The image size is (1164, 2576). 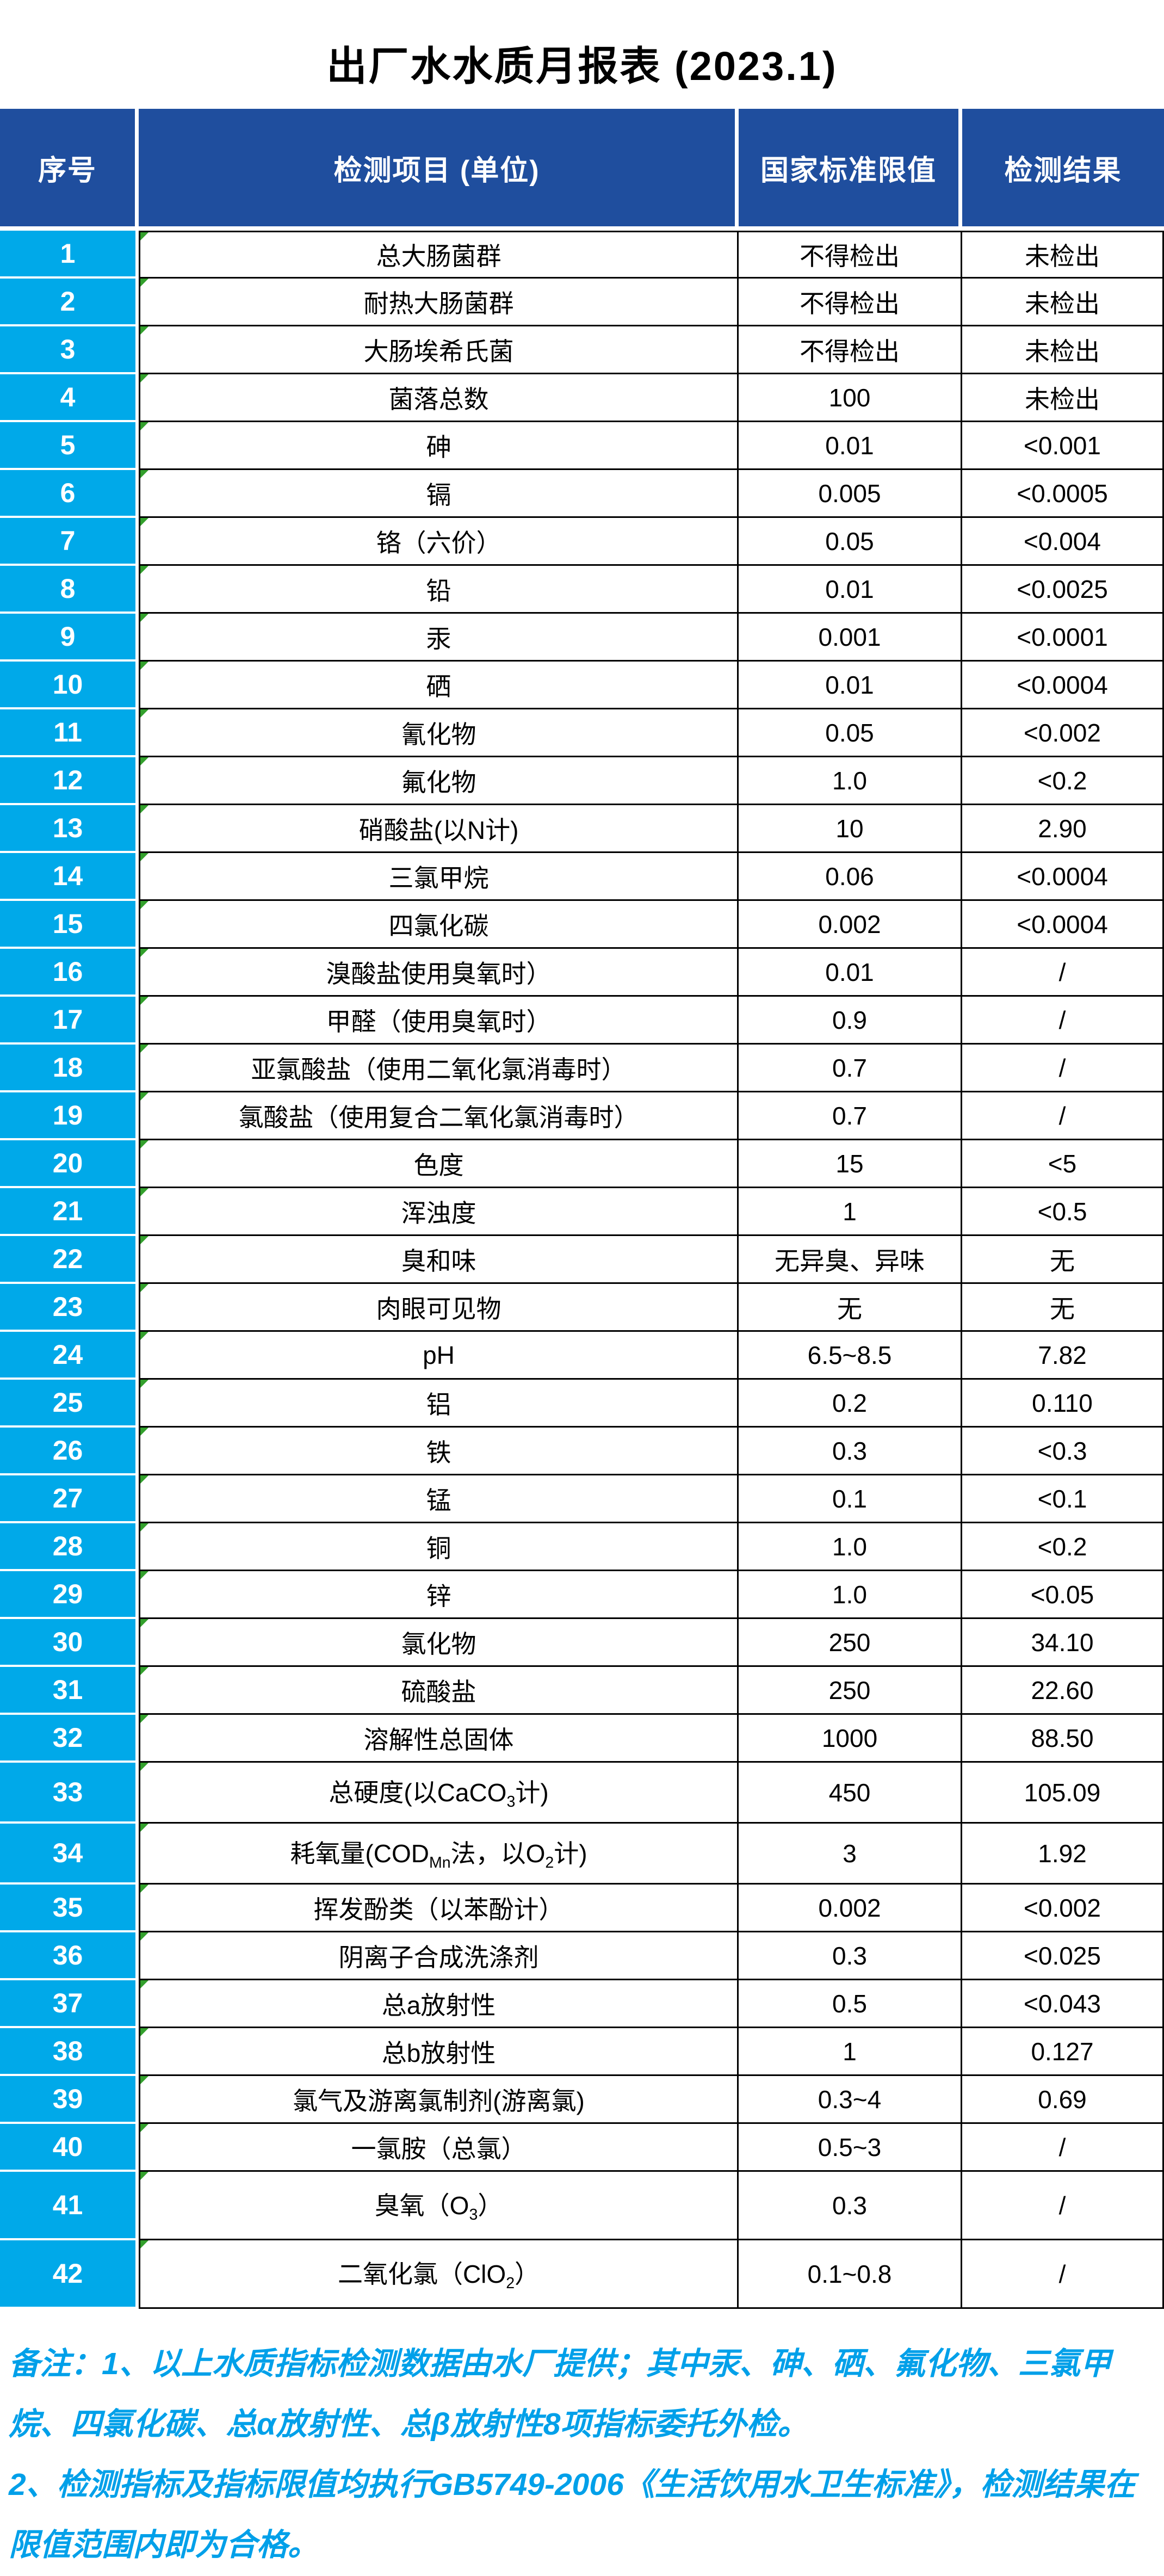 What do you see at coordinates (67, 1069) in the screenshot?
I see `row-index-cell: 18` at bounding box center [67, 1069].